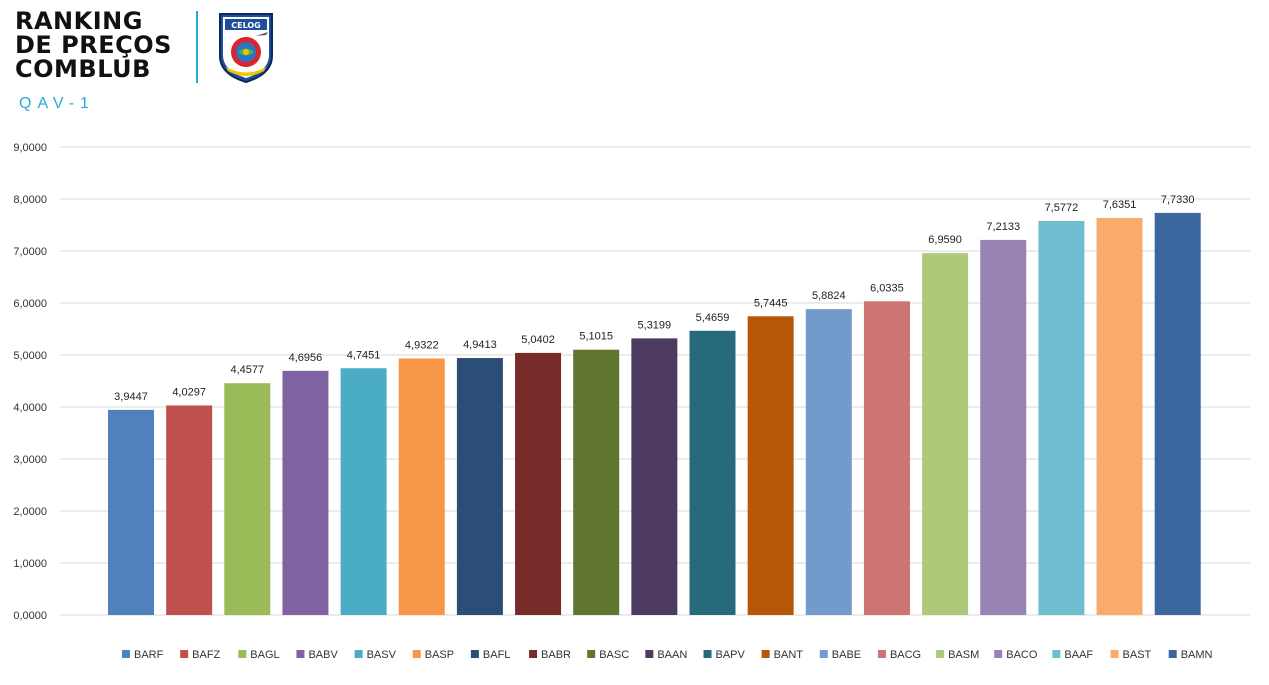 The image size is (1269, 685). Describe the element at coordinates (655, 325) in the screenshot. I see `data-label: 5,3199` at that location.